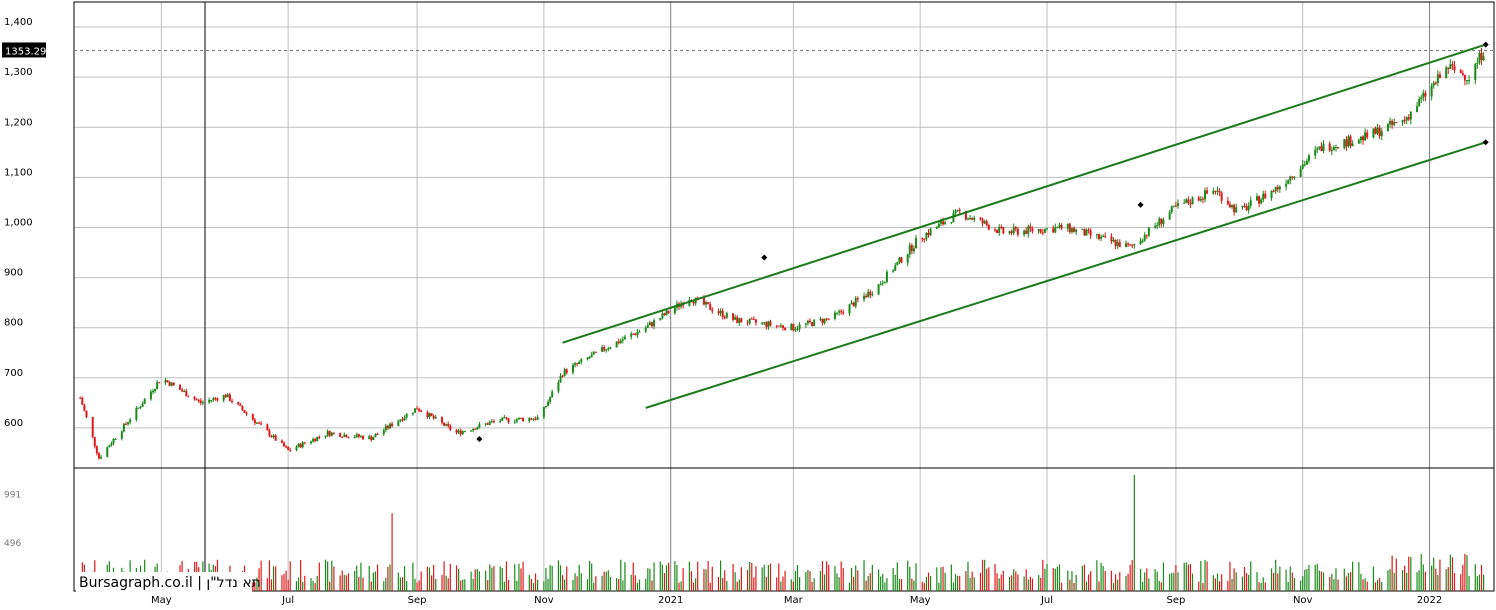 The height and width of the screenshot is (610, 1496). What do you see at coordinates (1303, 600) in the screenshot?
I see `x-tick-label: Nov` at bounding box center [1303, 600].